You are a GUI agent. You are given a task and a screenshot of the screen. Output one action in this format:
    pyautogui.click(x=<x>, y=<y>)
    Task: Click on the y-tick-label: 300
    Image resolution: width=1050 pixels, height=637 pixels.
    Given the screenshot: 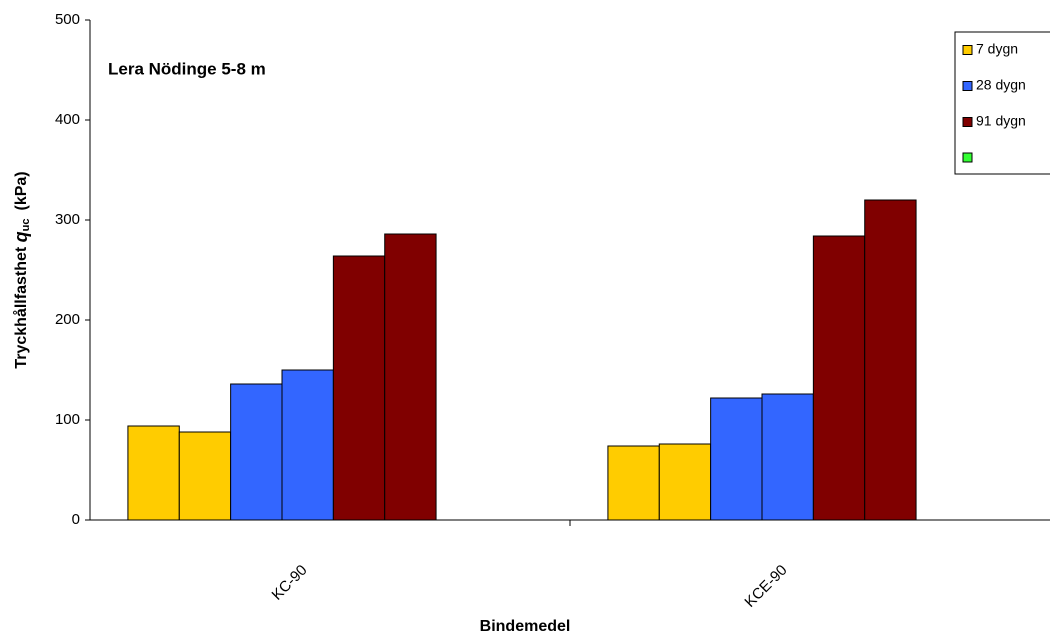 What is the action you would take?
    pyautogui.click(x=67, y=219)
    